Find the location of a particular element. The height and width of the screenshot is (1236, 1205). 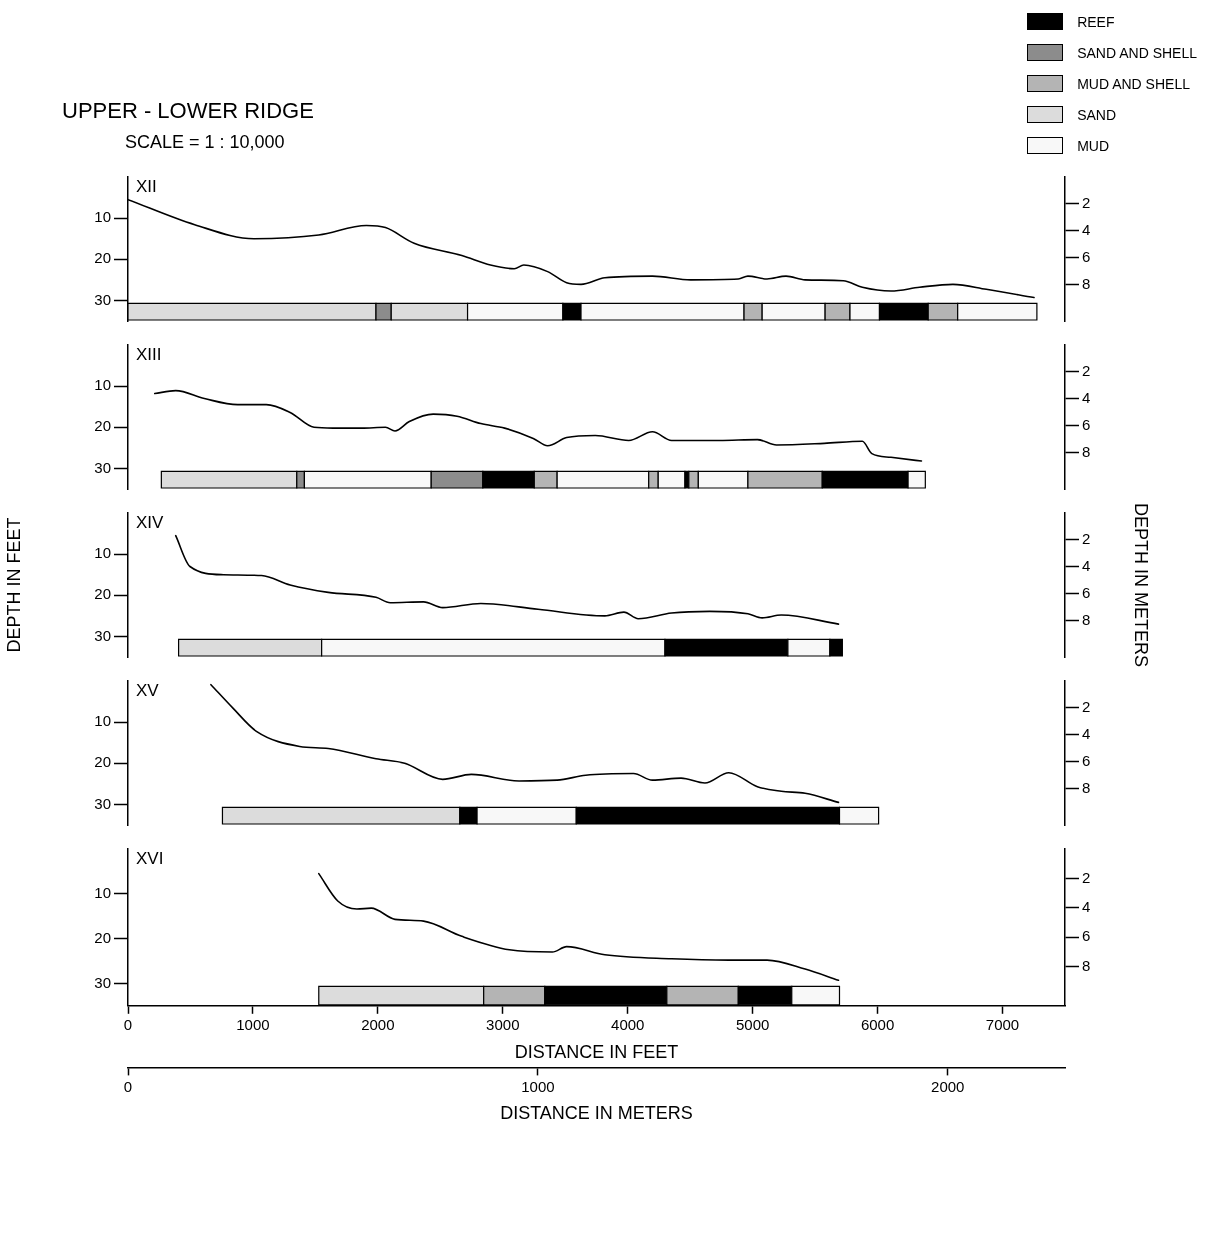

x-tick-label: 6000 is located at coordinates (877, 1024).